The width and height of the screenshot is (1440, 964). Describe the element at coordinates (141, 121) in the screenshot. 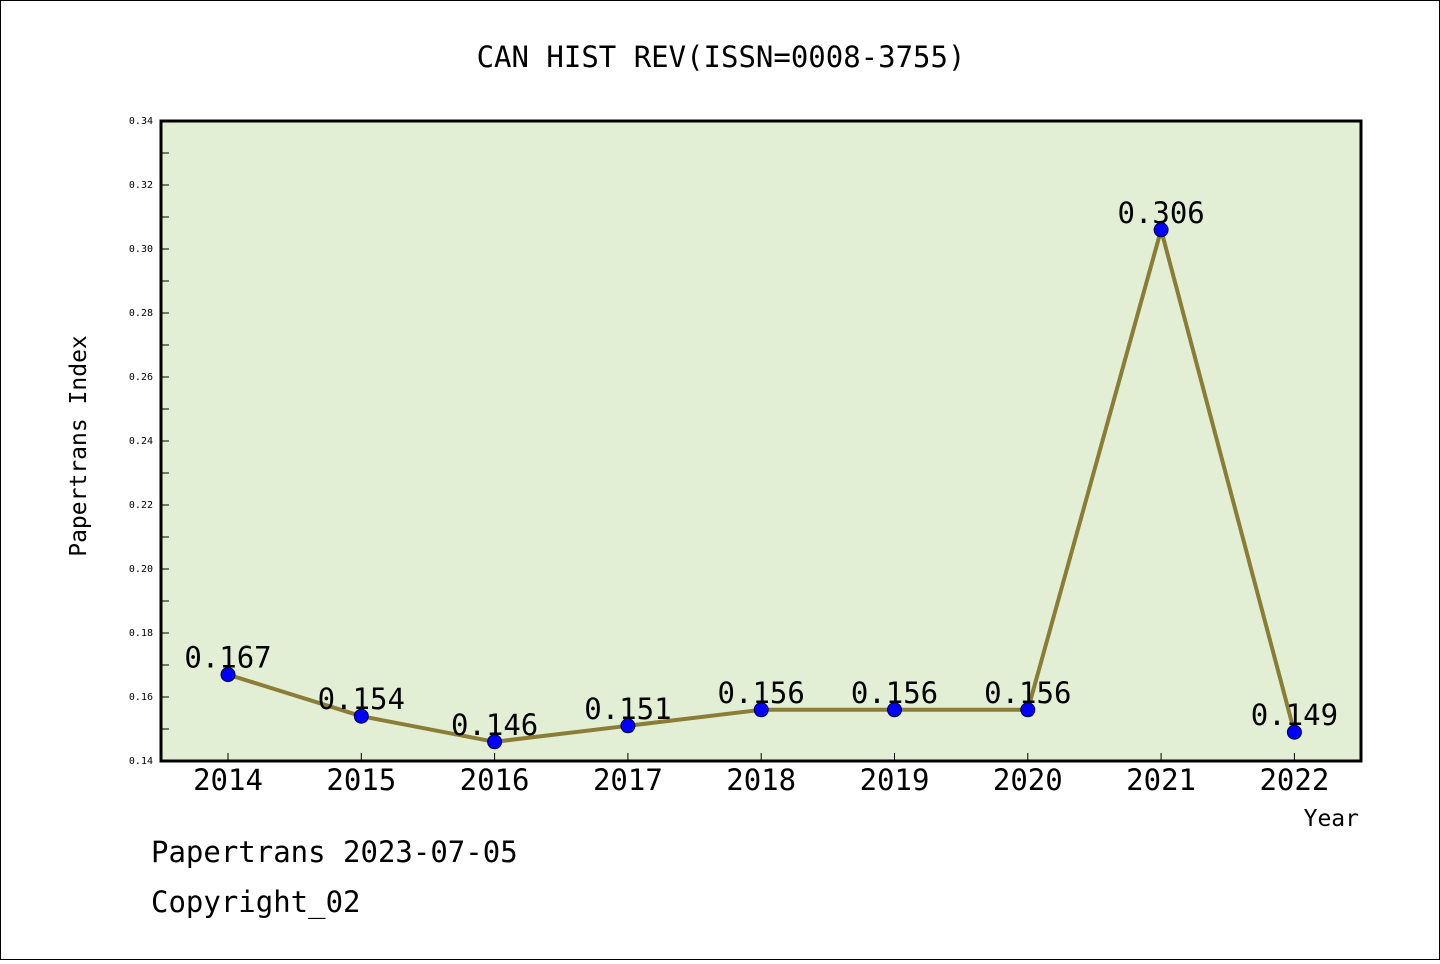

I see `y-tick-label: 0.34` at that location.